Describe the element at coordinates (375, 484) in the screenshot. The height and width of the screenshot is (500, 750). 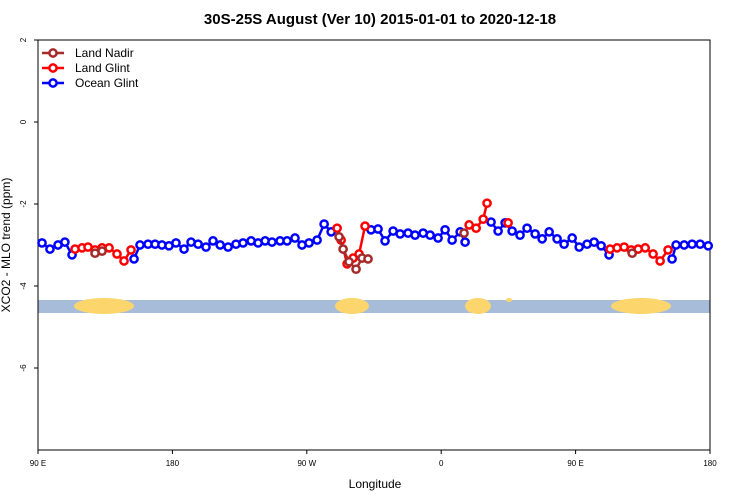
I see `x-axis-label: Longitude` at that location.